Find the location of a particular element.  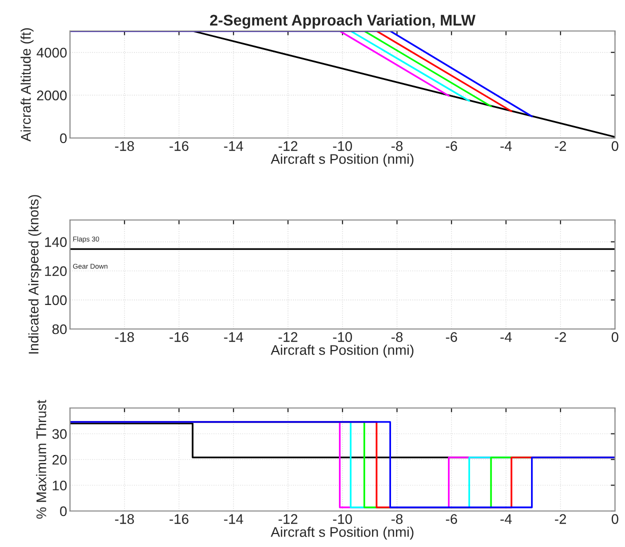

y-tick-label: 10 is located at coordinates (59, 485).